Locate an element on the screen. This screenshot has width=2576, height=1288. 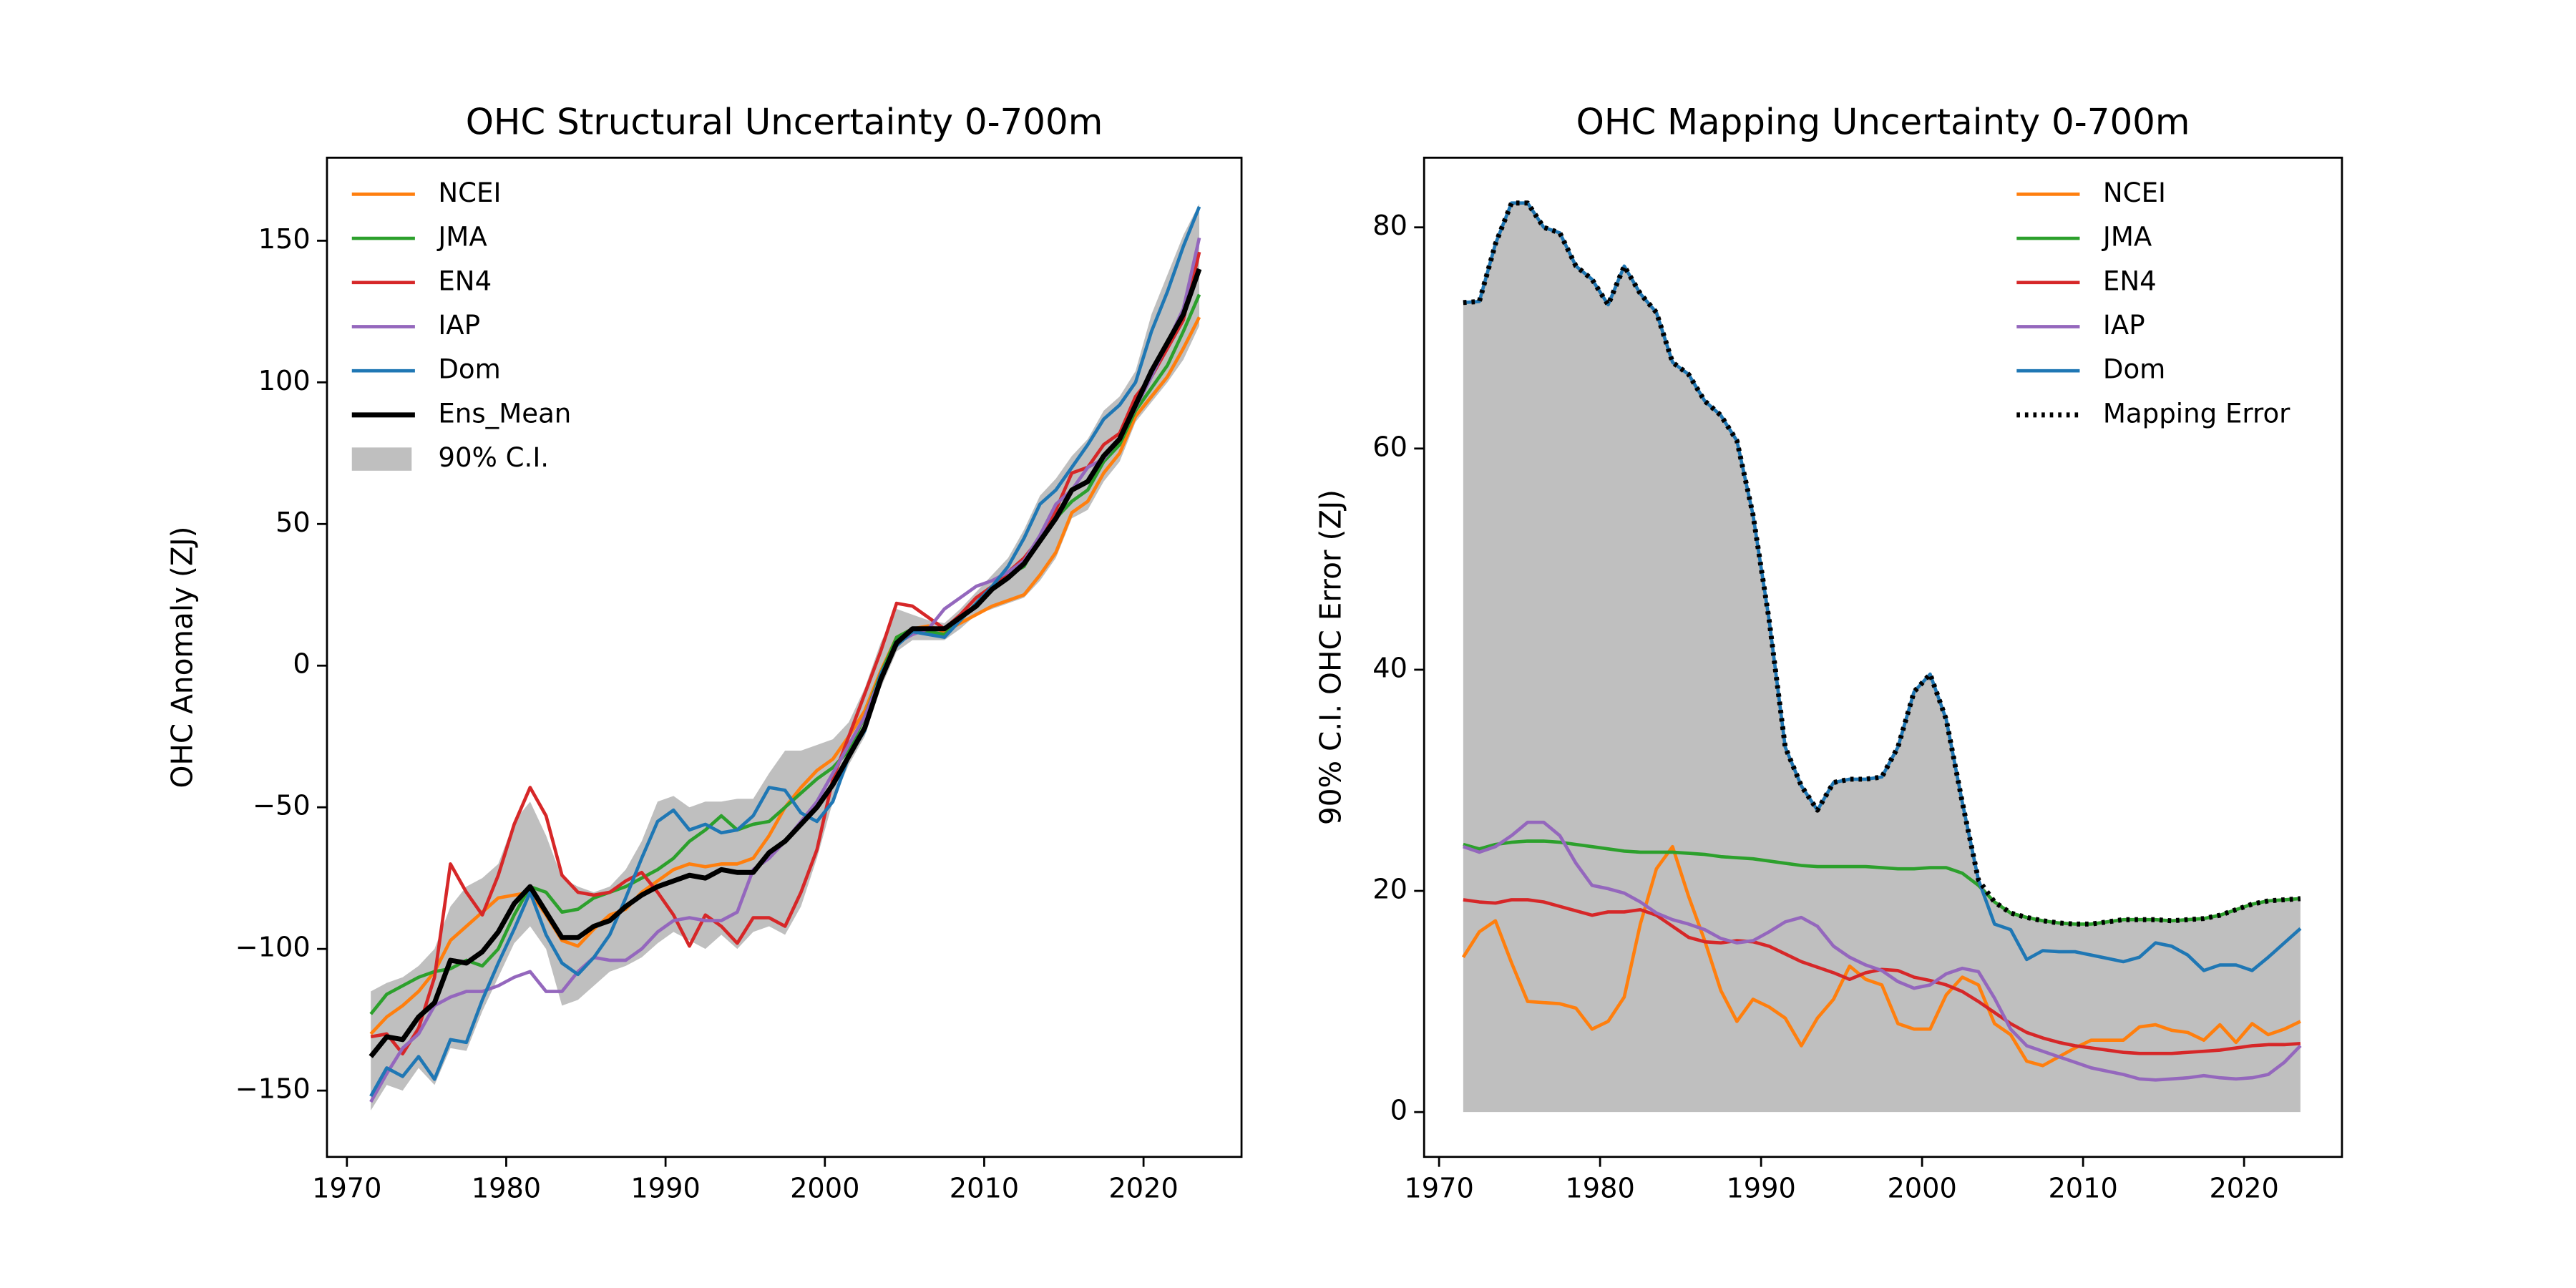
y-axis-label: 90% C.I. OHC Error (ZJ) is located at coordinates (1331, 657).